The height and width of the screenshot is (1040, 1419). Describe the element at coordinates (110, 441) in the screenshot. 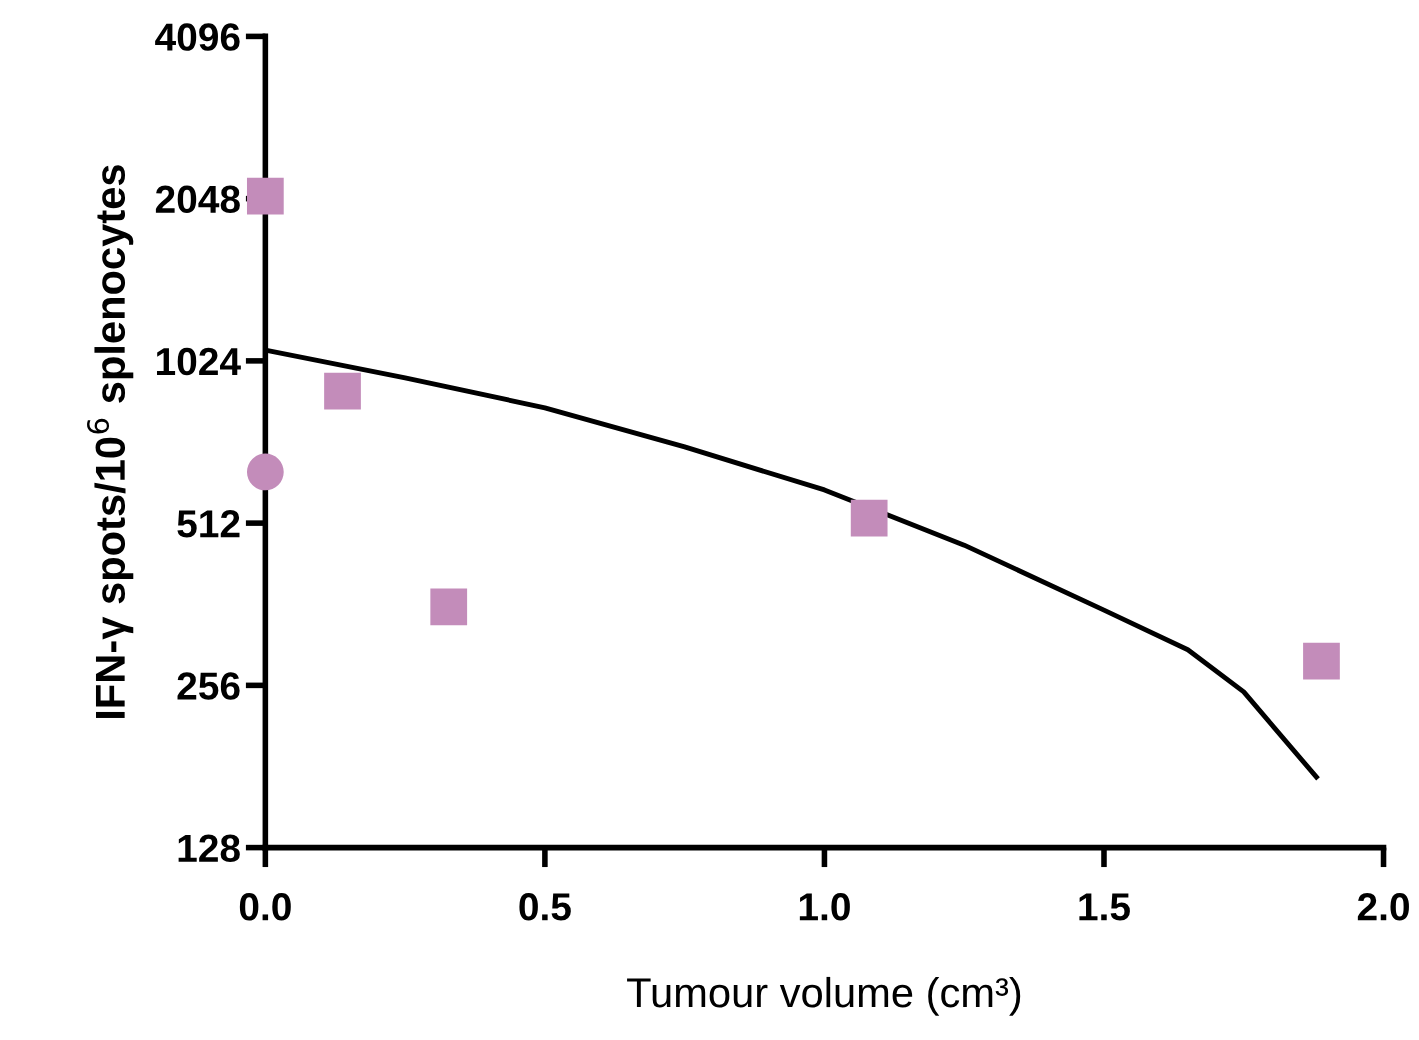

I see `y-axis-title: IFN-γ spots/10$^{6}$ splenocytes` at that location.